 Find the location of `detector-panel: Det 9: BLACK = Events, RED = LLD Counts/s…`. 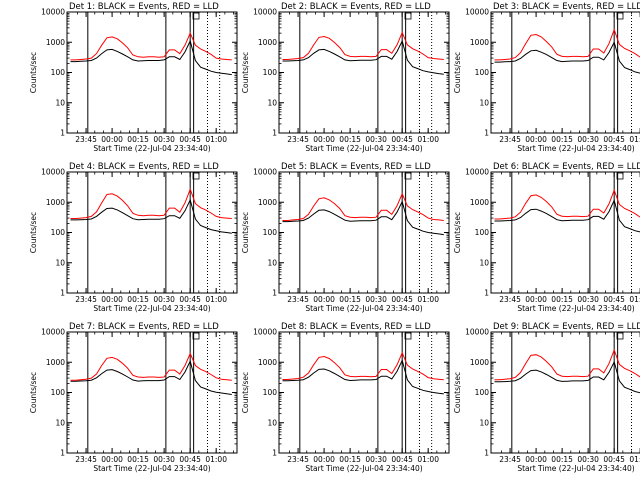

detector-panel: Det 9: BLACK = Events, RED = LLD Counts/s… is located at coordinates (546, 397).